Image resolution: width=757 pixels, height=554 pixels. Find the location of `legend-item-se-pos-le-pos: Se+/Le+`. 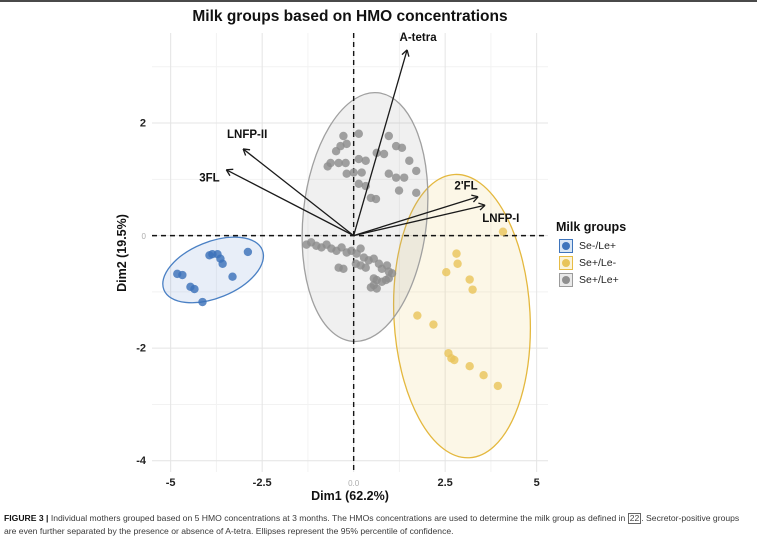

legend-item-se-pos-le-pos: Se+/Le+ is located at coordinates (592, 279).